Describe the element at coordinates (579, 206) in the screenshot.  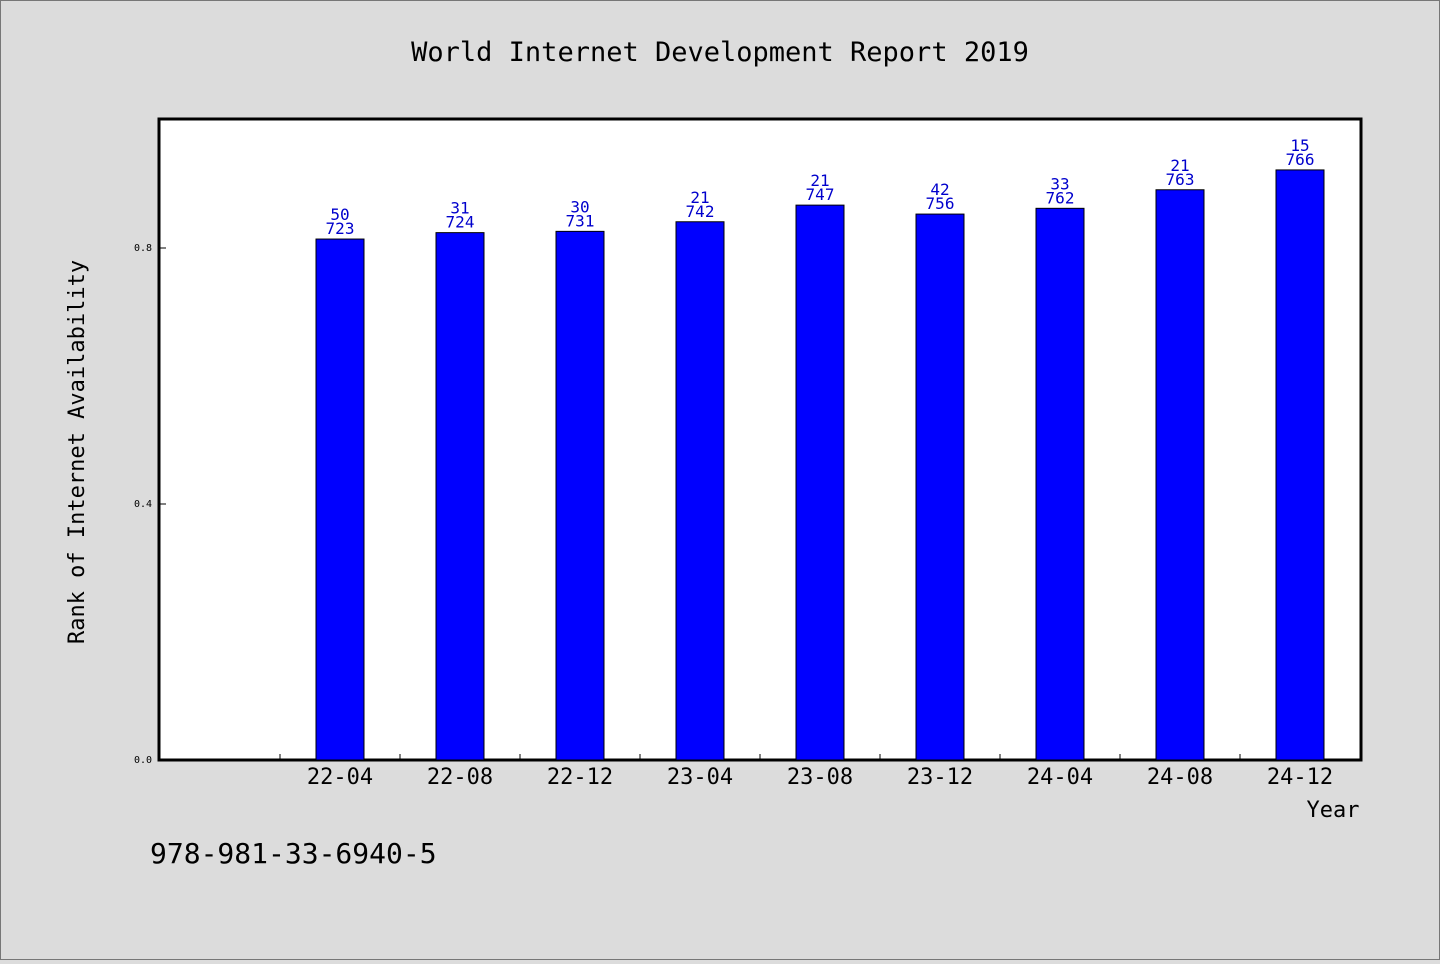
I see `bar-label-top: 30` at that location.